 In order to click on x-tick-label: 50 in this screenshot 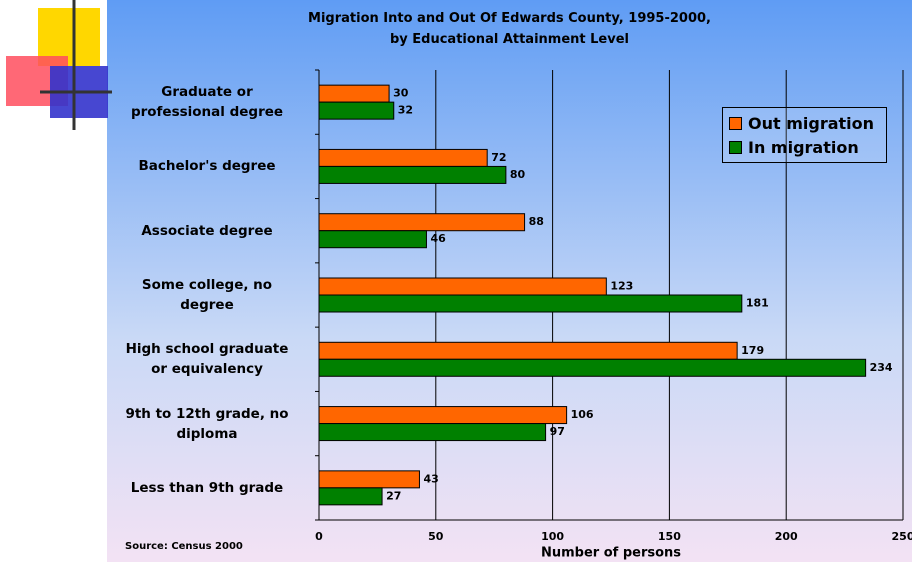, I will do `click(436, 536)`.